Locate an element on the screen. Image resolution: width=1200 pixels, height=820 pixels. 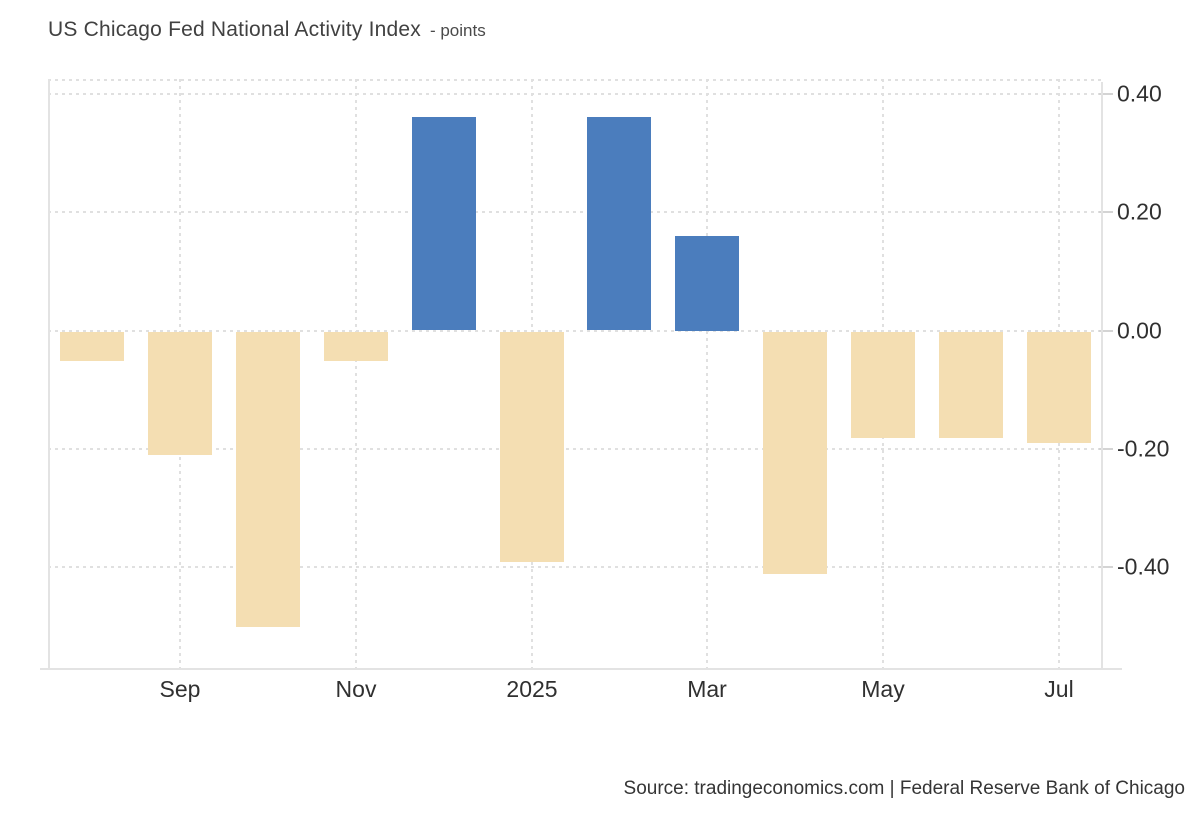
x-axis-label-May: May is located at coordinates (883, 689).